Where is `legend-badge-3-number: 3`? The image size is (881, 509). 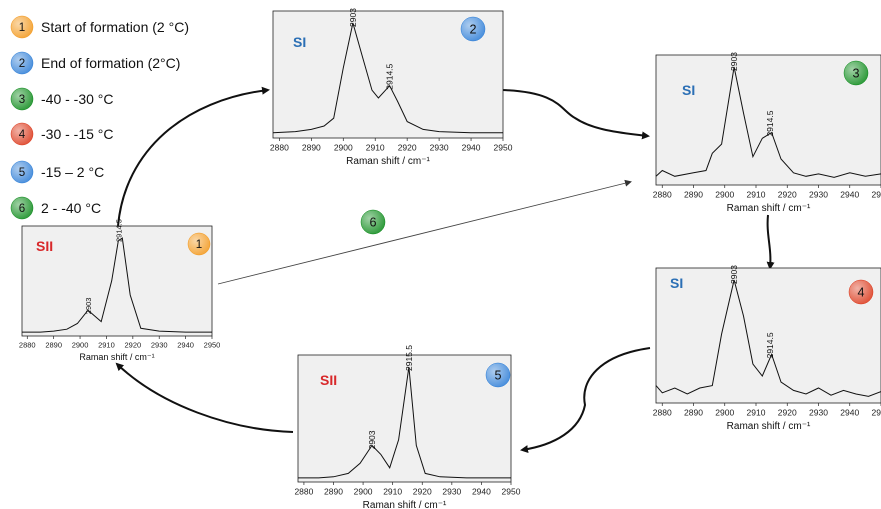
legend-badge-3-number: 3 is located at coordinates (22, 100).